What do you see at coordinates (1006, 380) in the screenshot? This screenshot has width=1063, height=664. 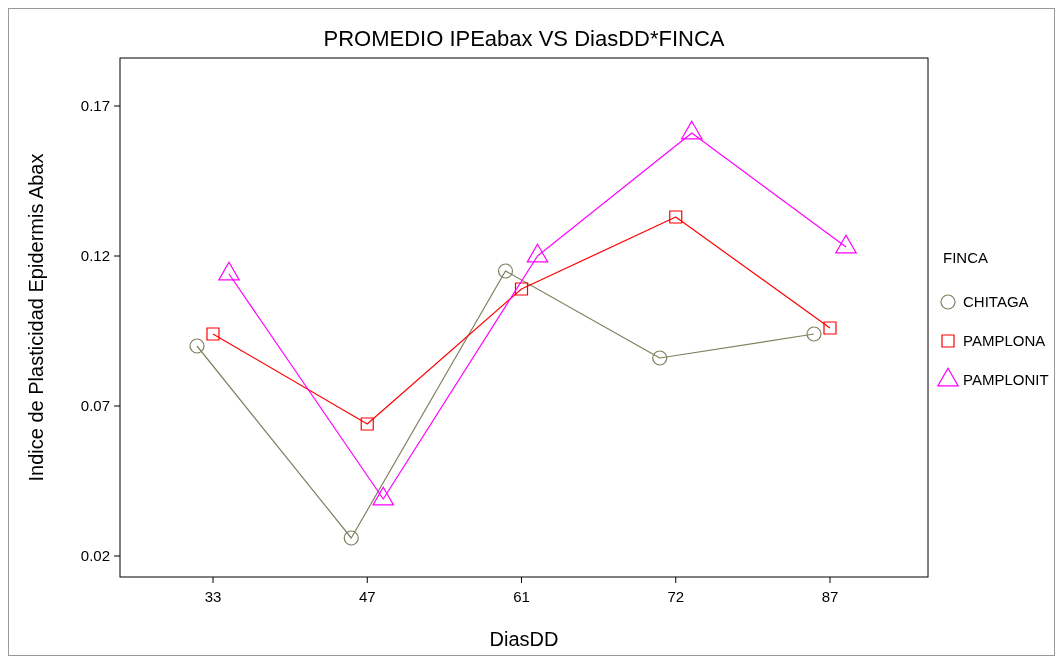 I see `legend-label: PAMPLONIT` at bounding box center [1006, 380].